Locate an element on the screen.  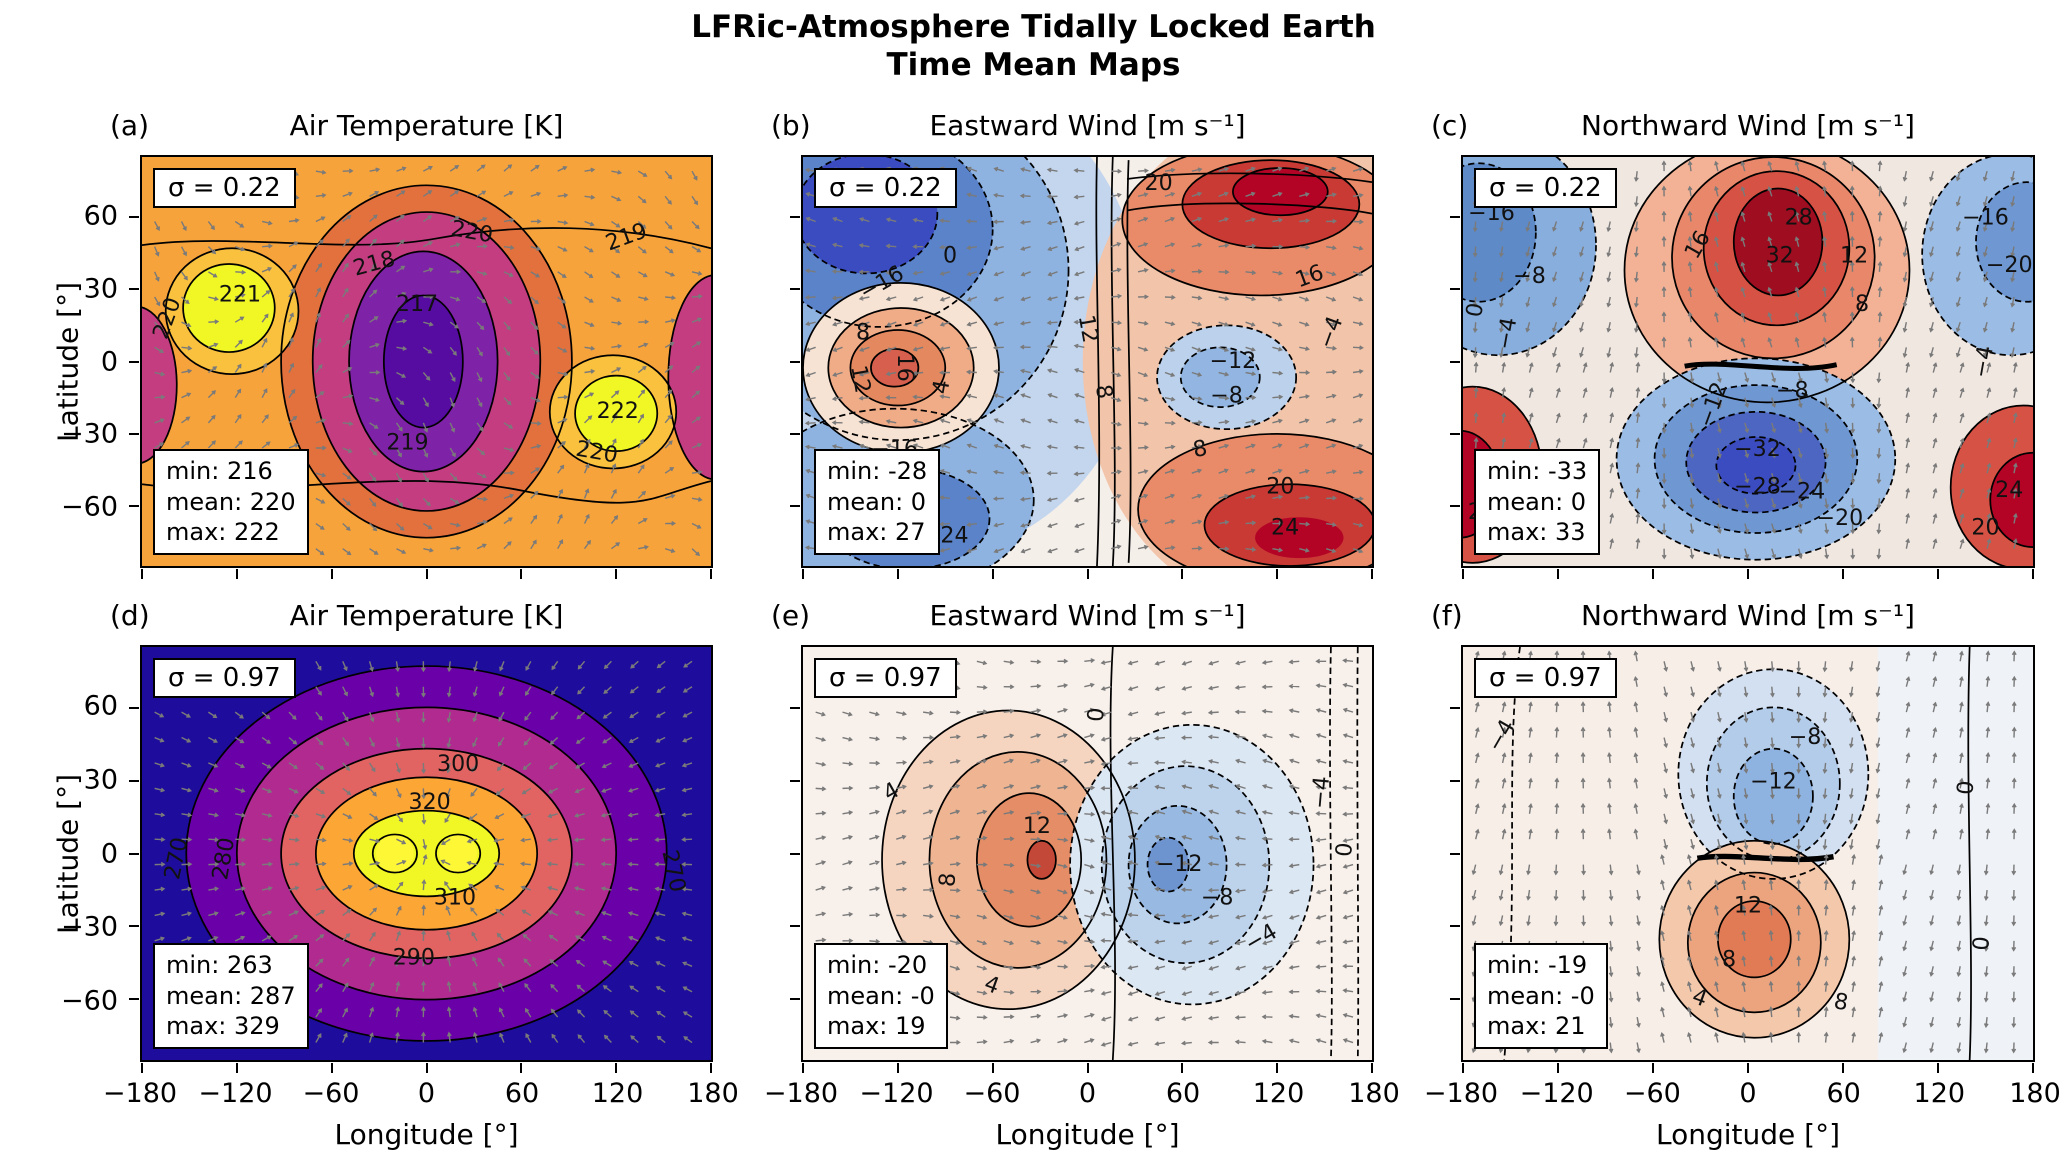
stats-box: min: -28 mean: 0 max: 27 is located at coordinates (877, 501).